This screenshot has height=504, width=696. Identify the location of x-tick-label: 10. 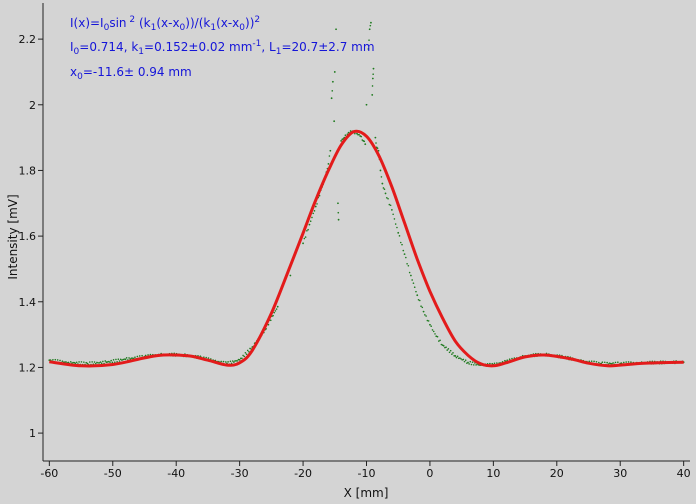
(493, 473).